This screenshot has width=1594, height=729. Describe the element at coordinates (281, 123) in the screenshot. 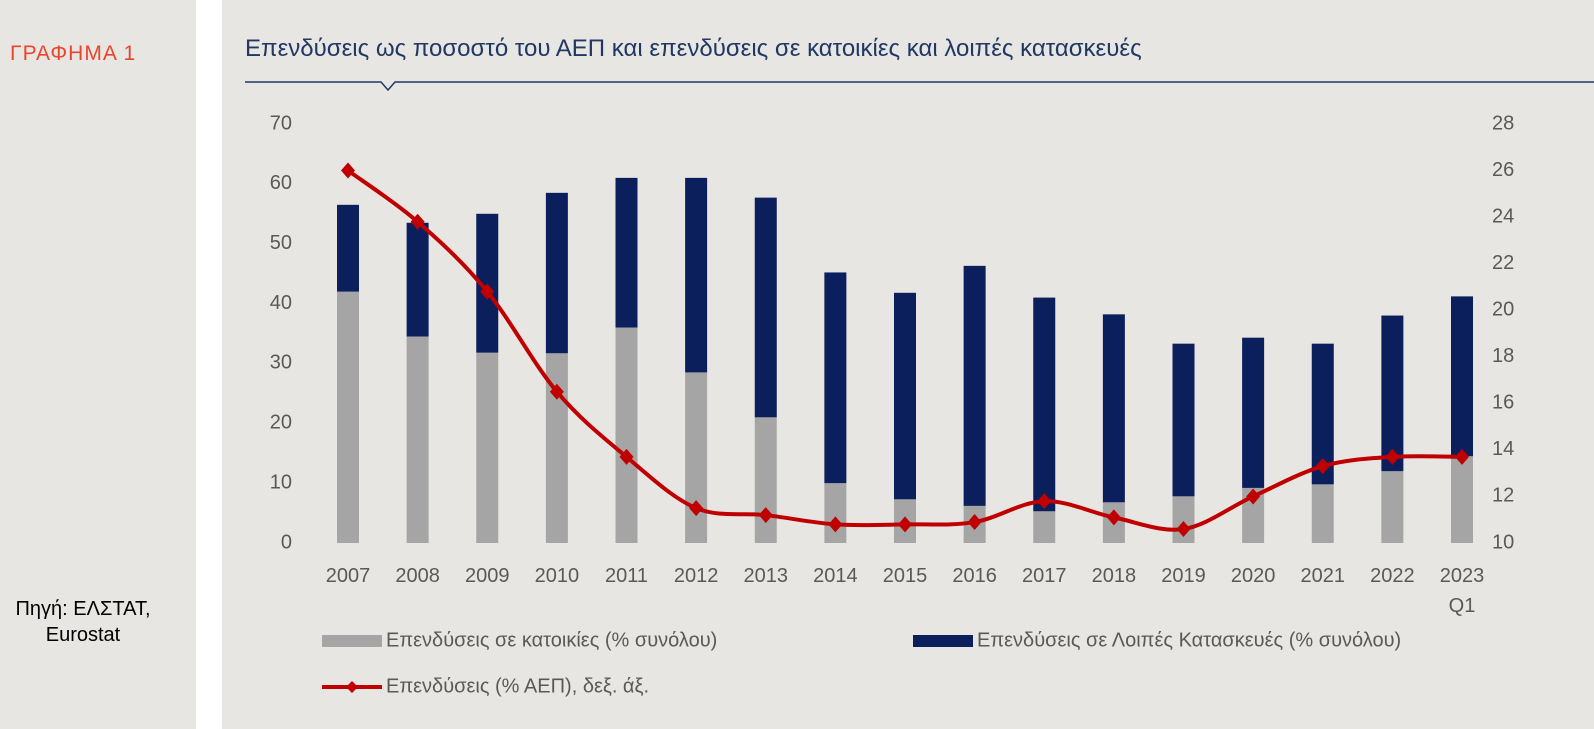

I see `y-tick-label: 70` at that location.